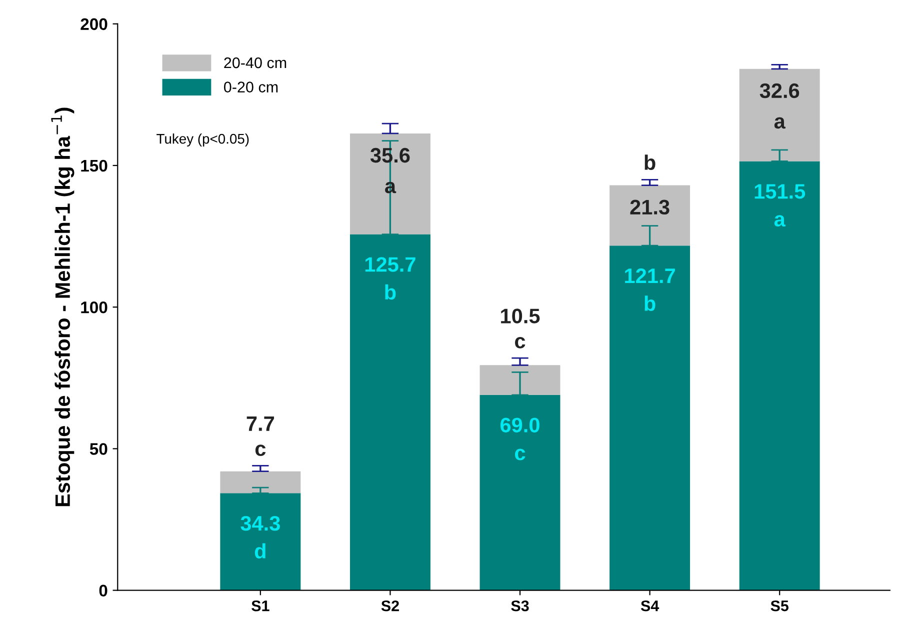 This screenshot has width=898, height=628. What do you see at coordinates (520, 425) in the screenshot?
I see `data-label: 69.0` at bounding box center [520, 425].